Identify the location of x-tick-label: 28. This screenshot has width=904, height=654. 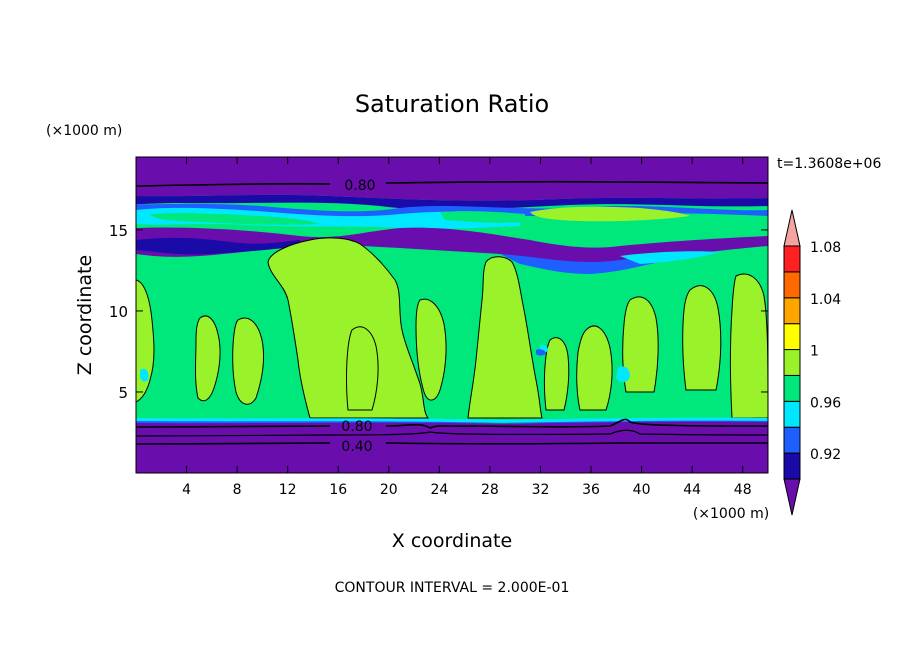
(490, 490).